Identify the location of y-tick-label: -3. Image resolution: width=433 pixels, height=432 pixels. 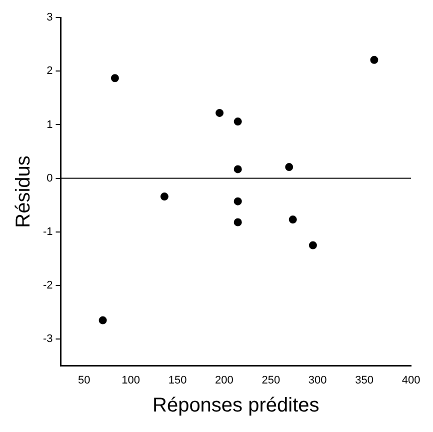
(48, 339).